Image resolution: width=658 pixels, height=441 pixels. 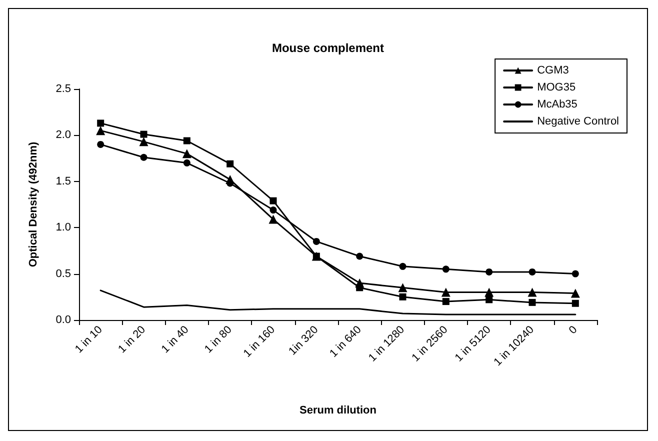 What do you see at coordinates (578, 122) in the screenshot?
I see `legend-label: Negative Control` at bounding box center [578, 122].